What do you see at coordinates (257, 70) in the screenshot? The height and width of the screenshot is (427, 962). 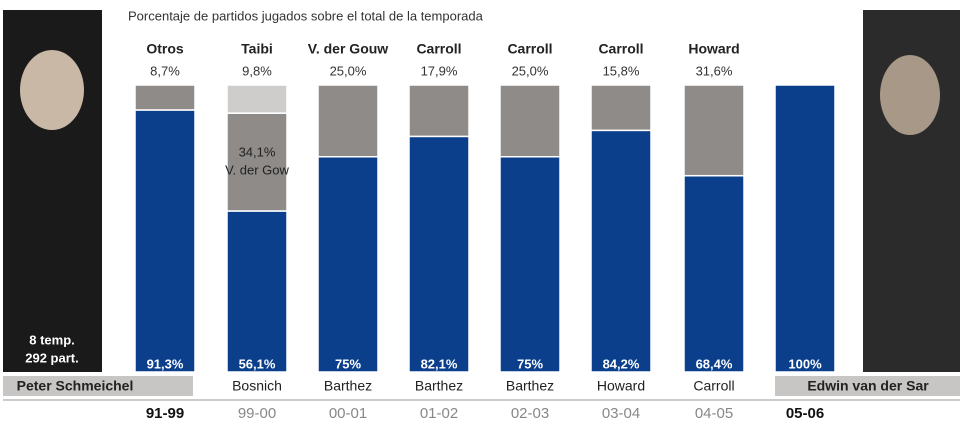 I see `value-label: 9,8%` at bounding box center [257, 70].